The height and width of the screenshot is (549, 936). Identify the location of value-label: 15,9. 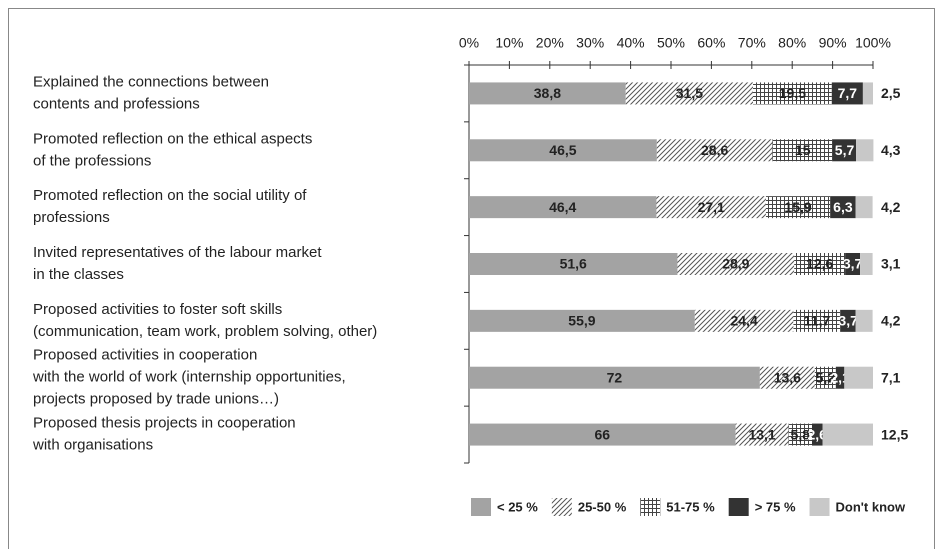
(797, 207).